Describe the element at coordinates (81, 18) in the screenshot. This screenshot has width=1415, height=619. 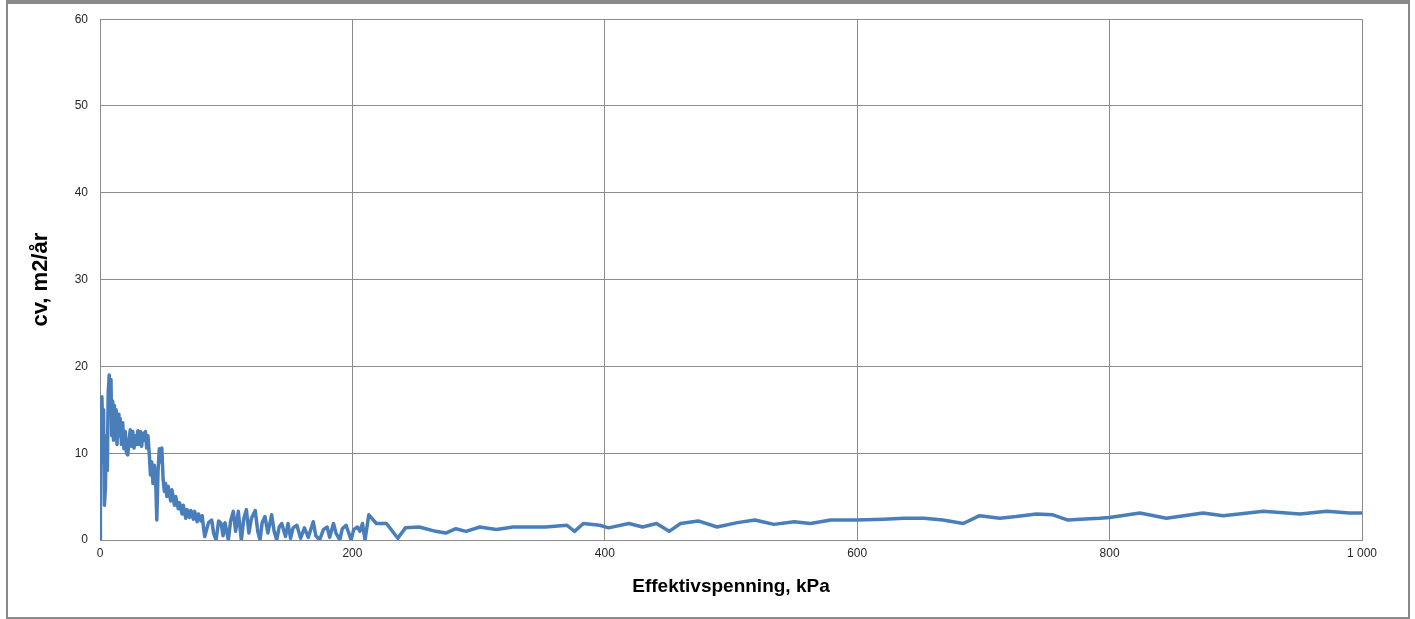
I see `y-tick-label: 60` at that location.